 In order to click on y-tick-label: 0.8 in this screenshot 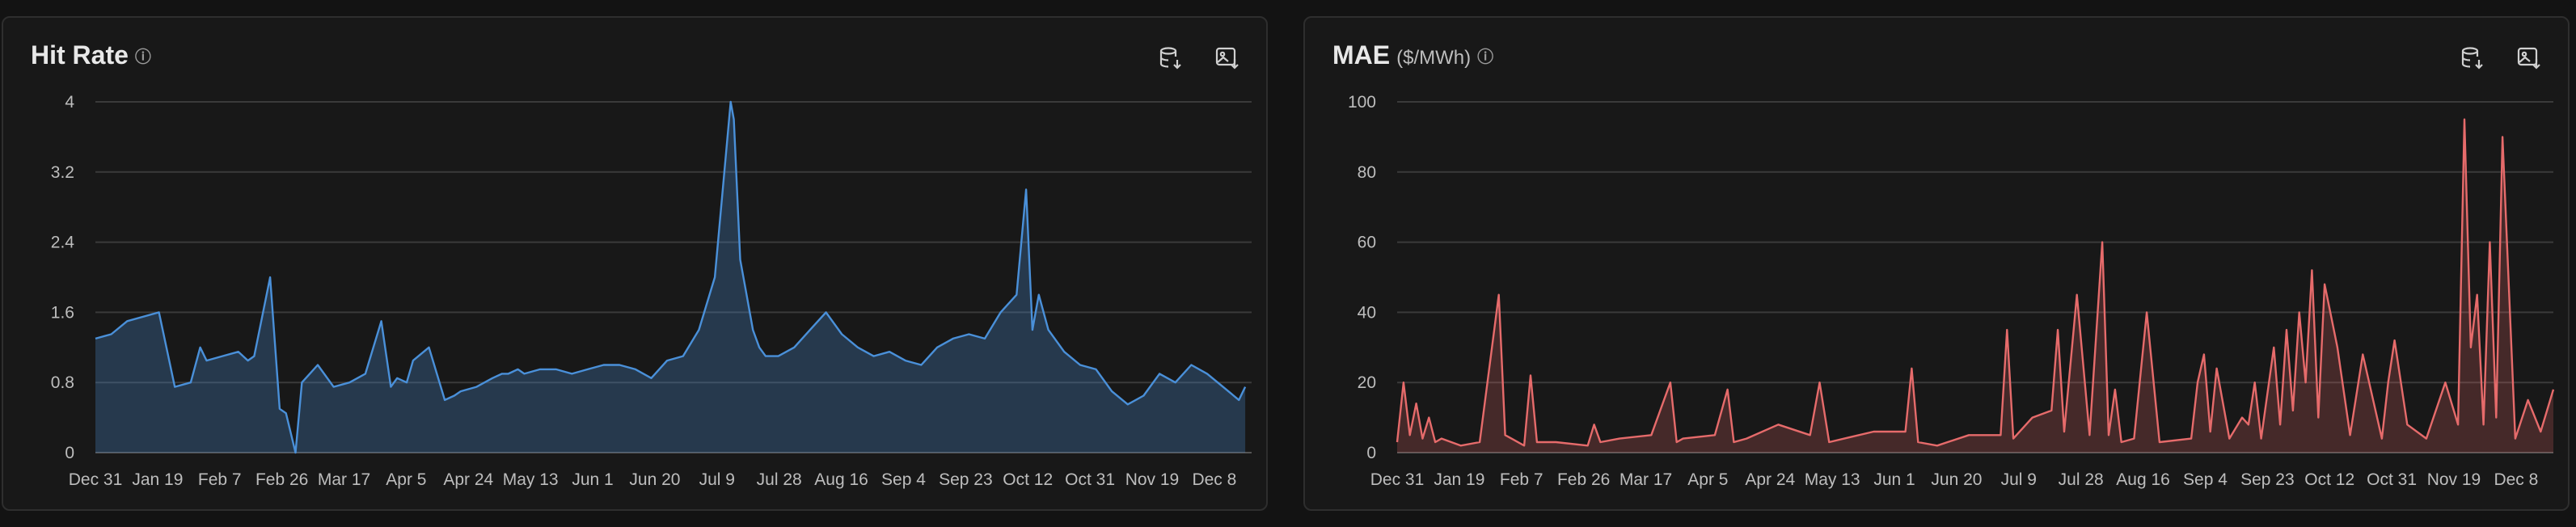, I will do `click(62, 382)`.